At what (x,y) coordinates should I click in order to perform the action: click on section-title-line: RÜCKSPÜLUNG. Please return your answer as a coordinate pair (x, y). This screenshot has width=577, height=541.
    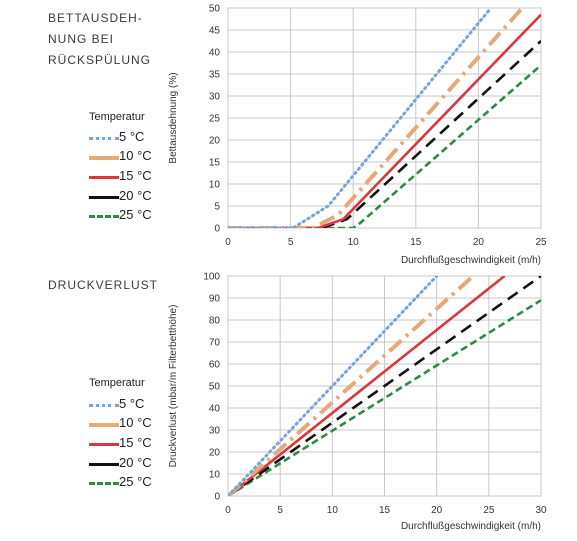
    Looking at the image, I should click on (100, 60).